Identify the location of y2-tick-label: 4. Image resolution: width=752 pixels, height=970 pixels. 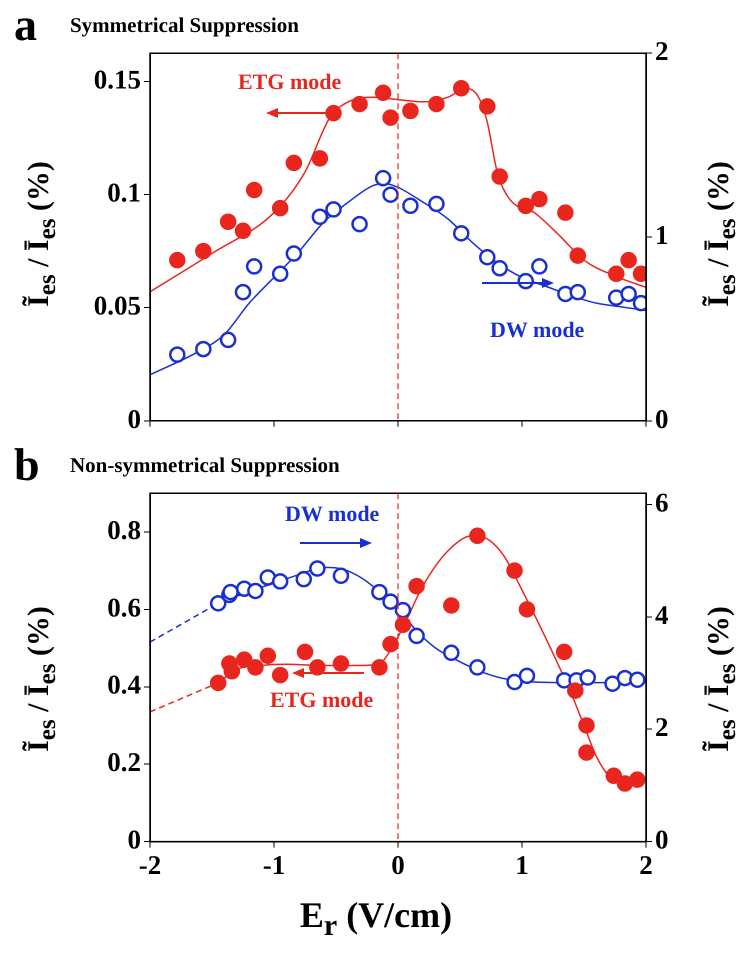
(661, 615).